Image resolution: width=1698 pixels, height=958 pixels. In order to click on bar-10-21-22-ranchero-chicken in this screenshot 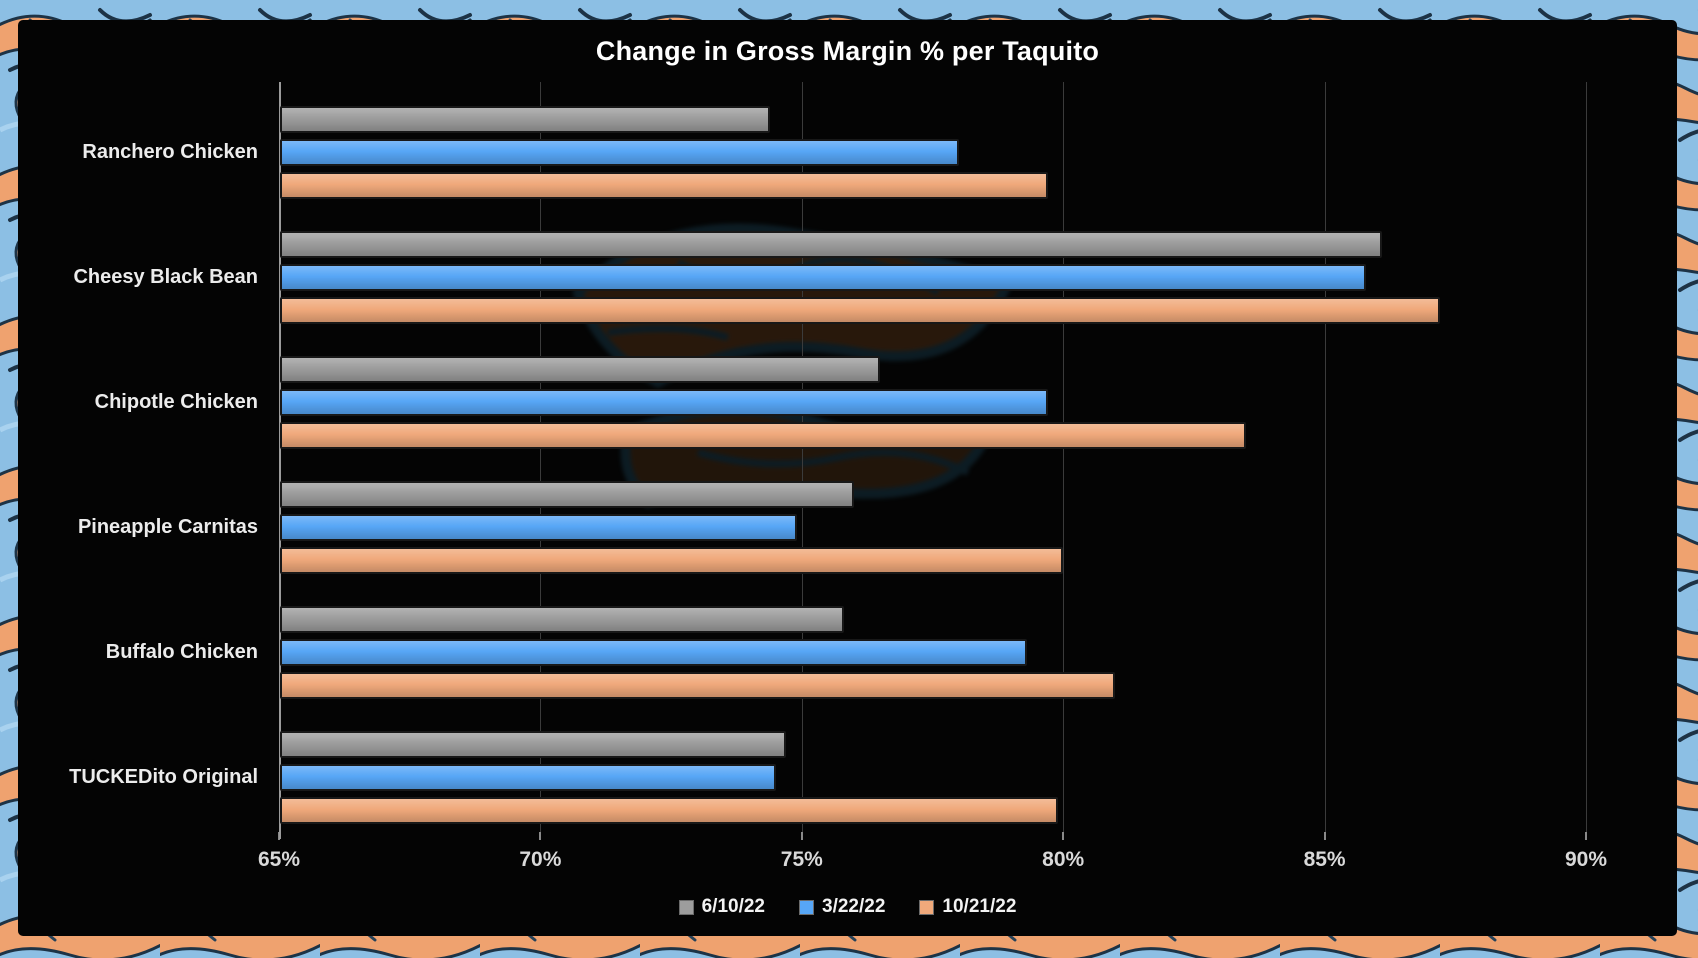, I will do `click(664, 185)`.